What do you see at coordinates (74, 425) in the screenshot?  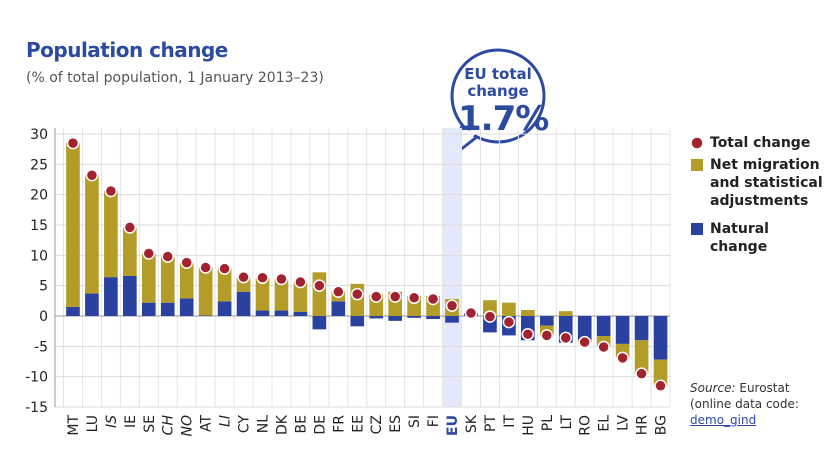 I see `x-tick-label: MT` at bounding box center [74, 425].